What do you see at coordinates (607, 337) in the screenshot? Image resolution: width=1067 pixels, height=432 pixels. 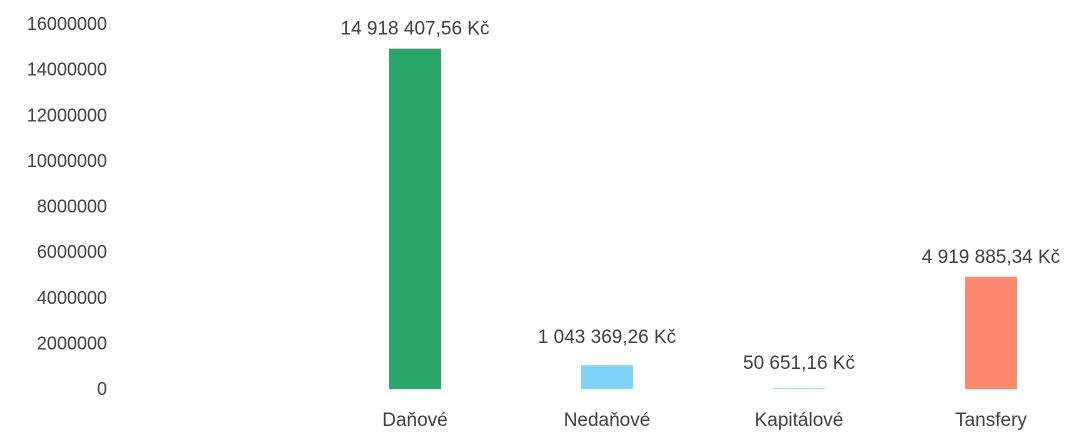 I see `data-label: 1 043 369,26 Kč` at bounding box center [607, 337].